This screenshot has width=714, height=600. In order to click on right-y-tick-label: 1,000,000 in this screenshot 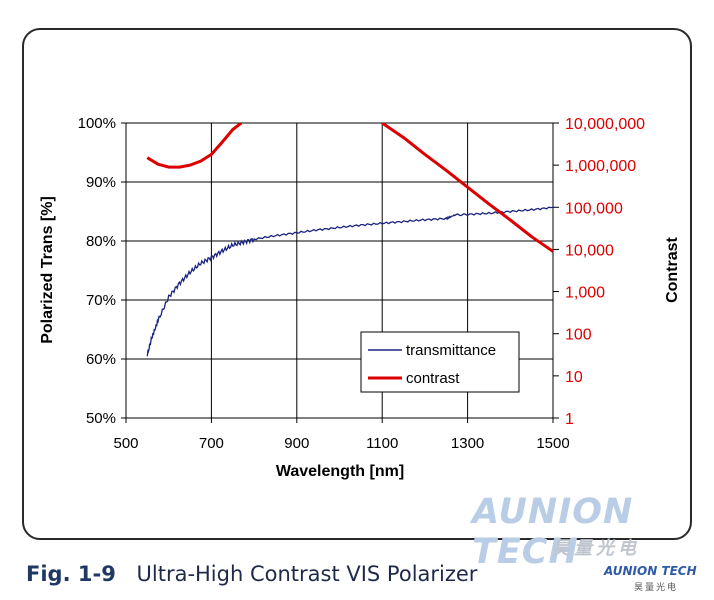, I will do `click(600, 166)`.